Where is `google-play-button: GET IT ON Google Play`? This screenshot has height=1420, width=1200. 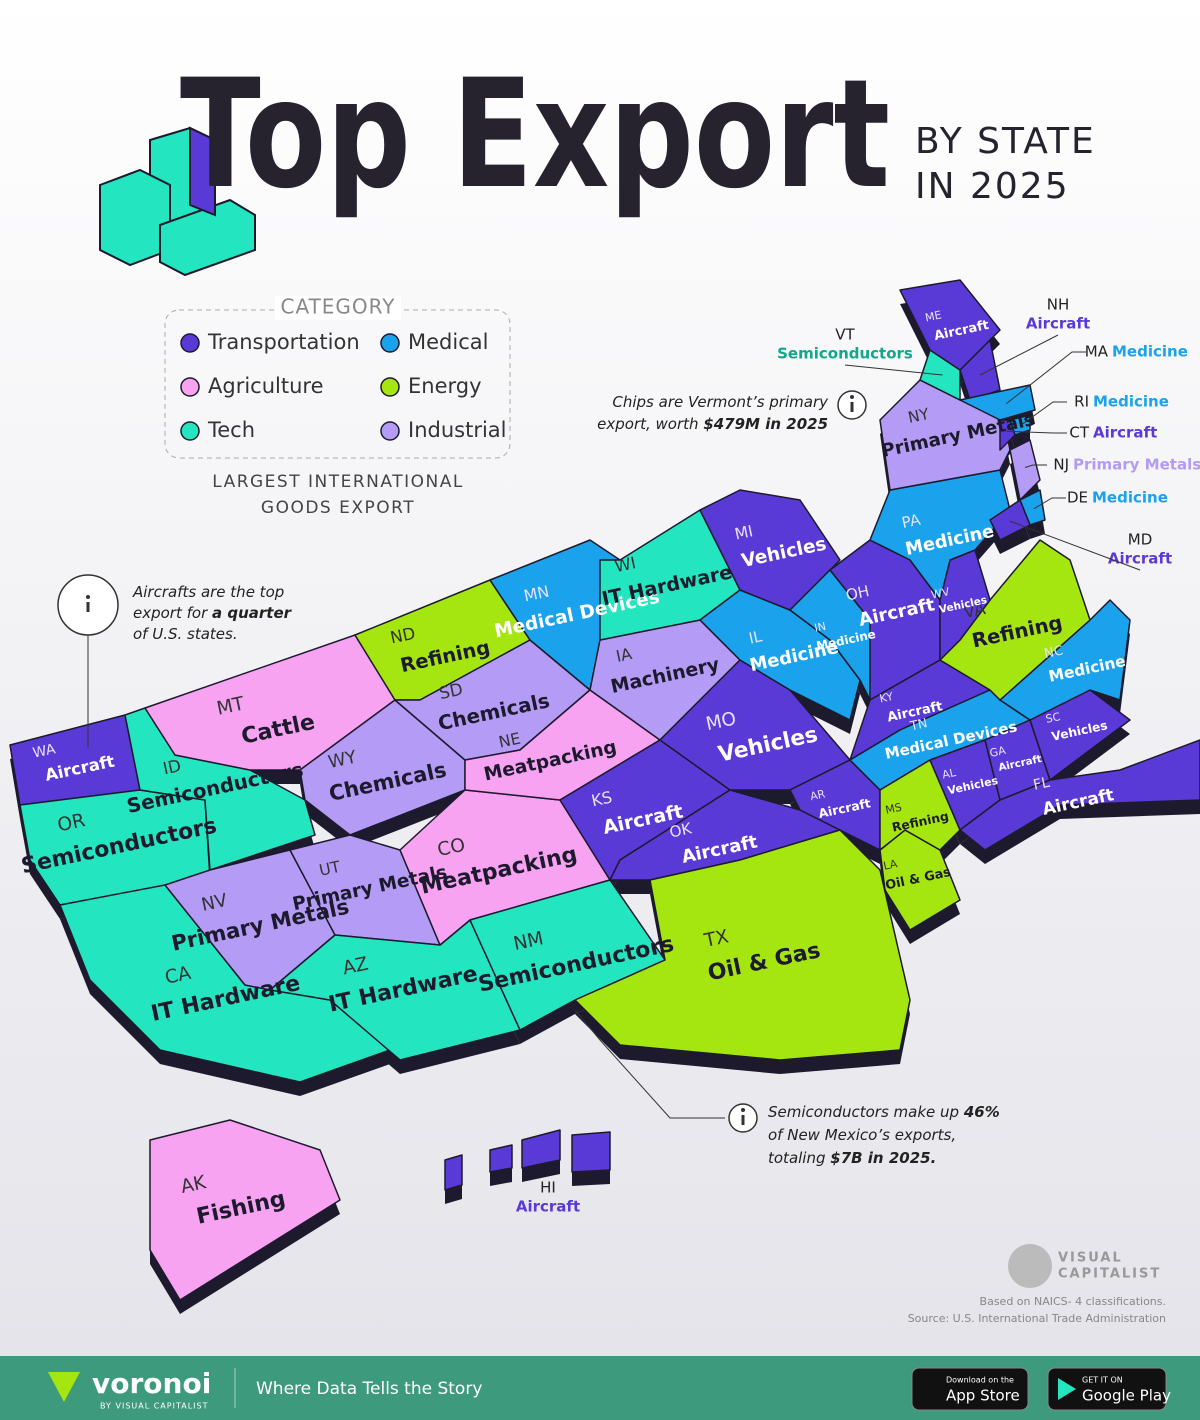 google-play-button: GET IT ON Google Play is located at coordinates (1109, 1389).